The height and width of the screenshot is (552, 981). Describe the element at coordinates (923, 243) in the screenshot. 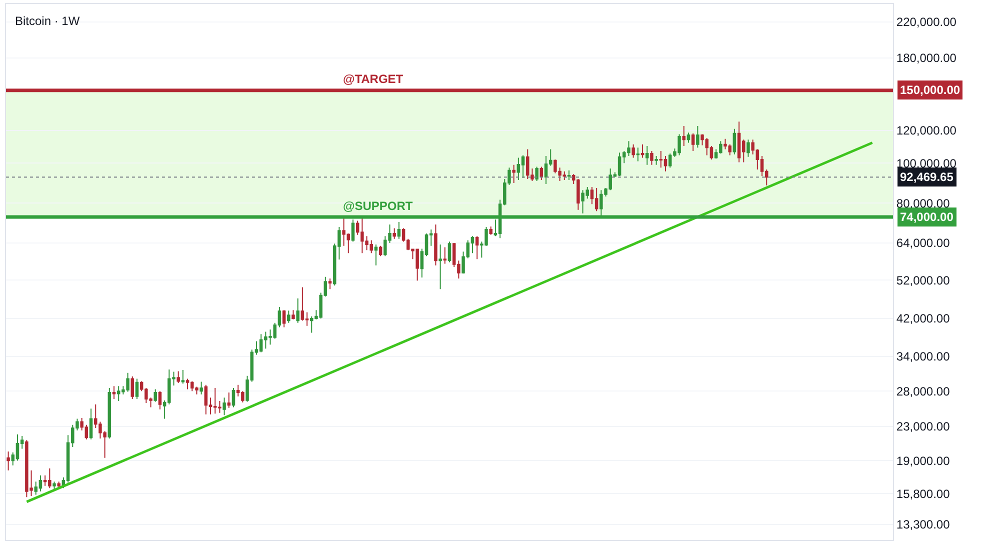

I see `y-tick-label: 64,000.00` at that location.